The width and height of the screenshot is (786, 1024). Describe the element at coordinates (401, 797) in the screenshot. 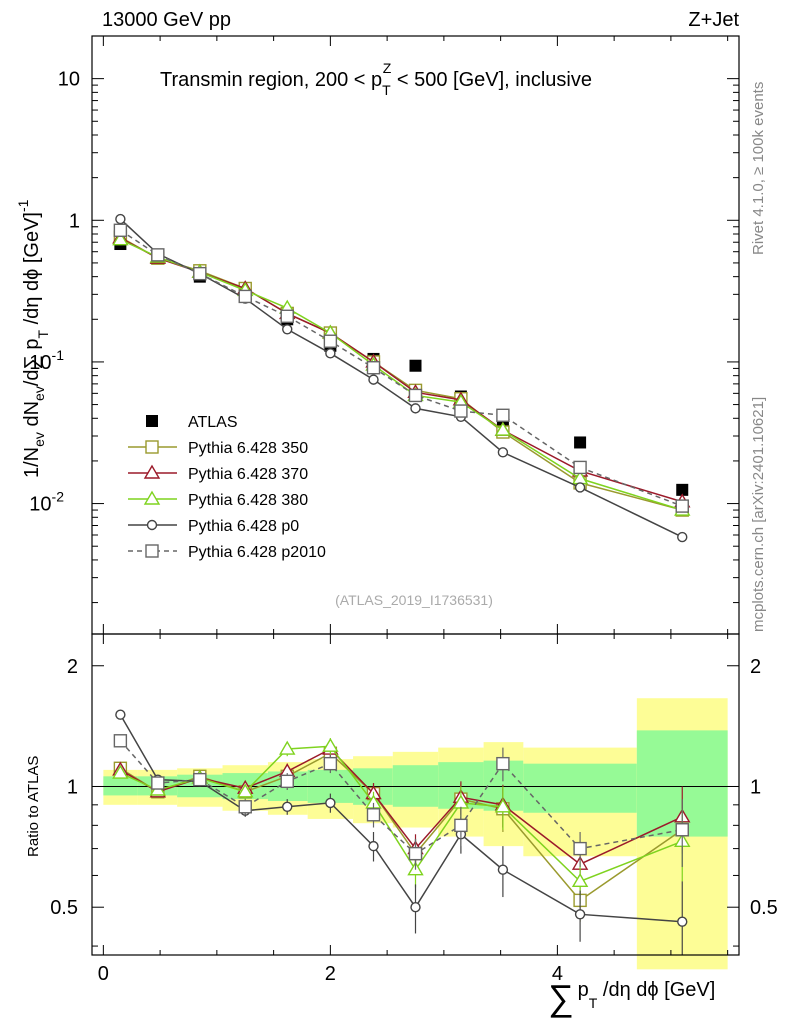

I see `ratio-line-pythia-6-428-p2010` at that location.